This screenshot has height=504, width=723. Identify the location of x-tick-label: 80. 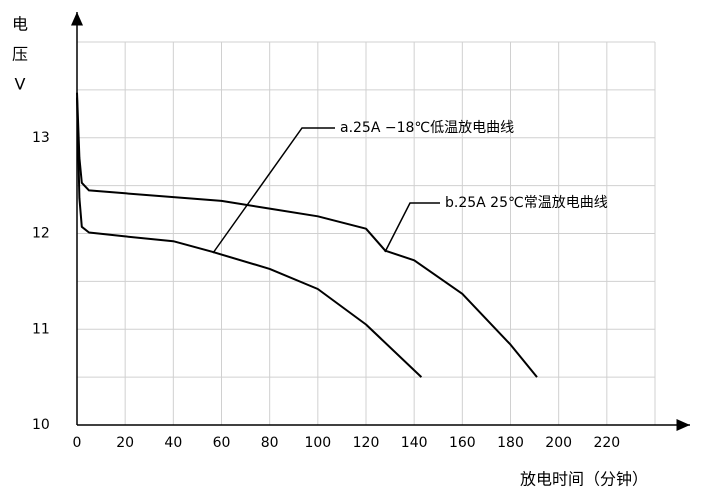
(270, 443).